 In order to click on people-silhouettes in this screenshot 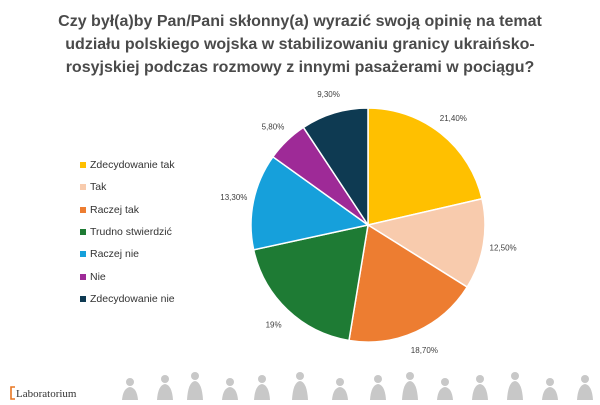, I will do `click(357, 386)`.